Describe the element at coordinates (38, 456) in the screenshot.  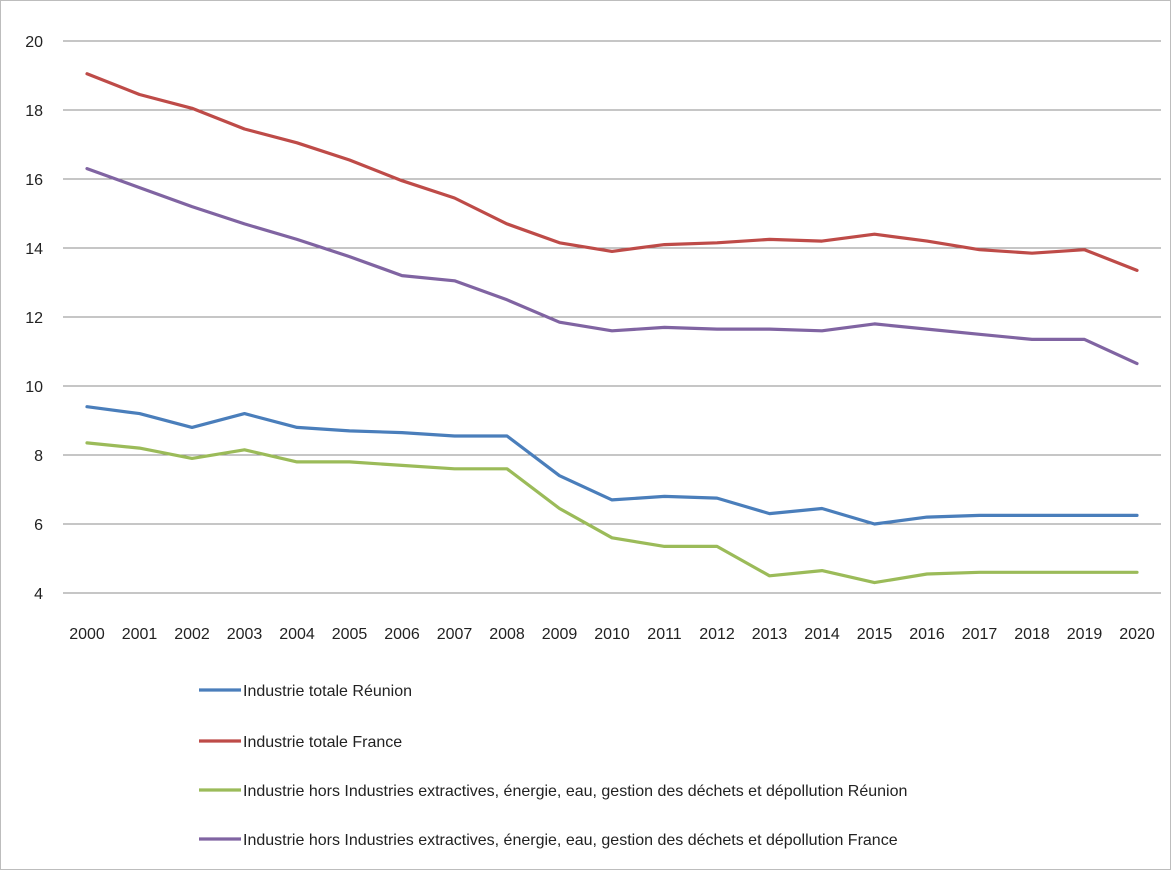
I see `y-tick-label: 8` at that location.